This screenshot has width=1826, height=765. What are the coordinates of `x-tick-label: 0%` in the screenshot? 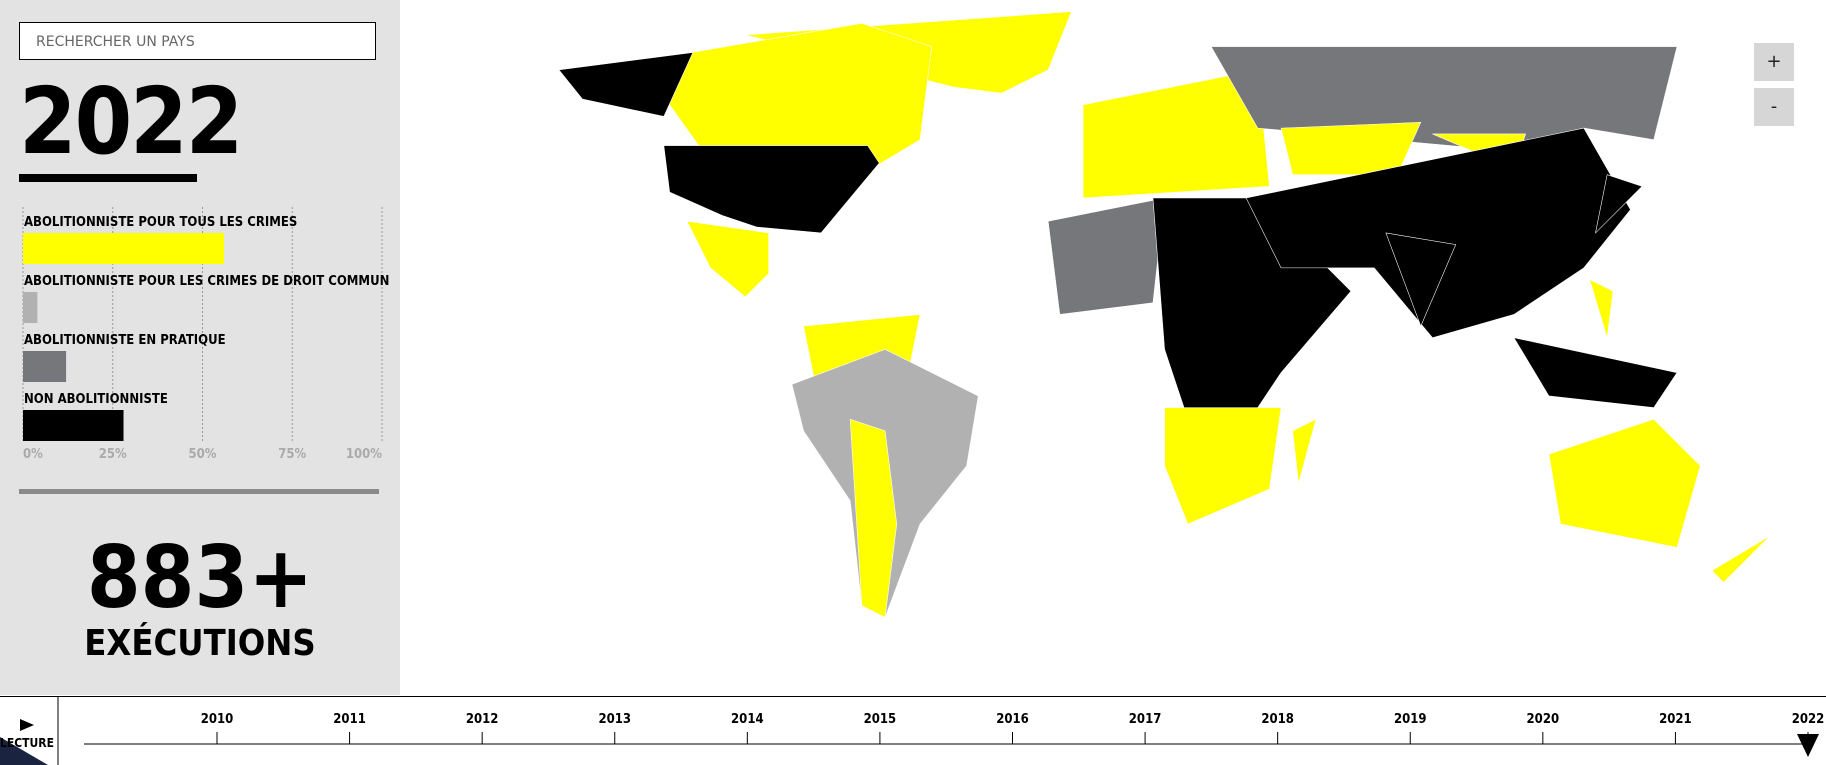 It's located at (33, 454).